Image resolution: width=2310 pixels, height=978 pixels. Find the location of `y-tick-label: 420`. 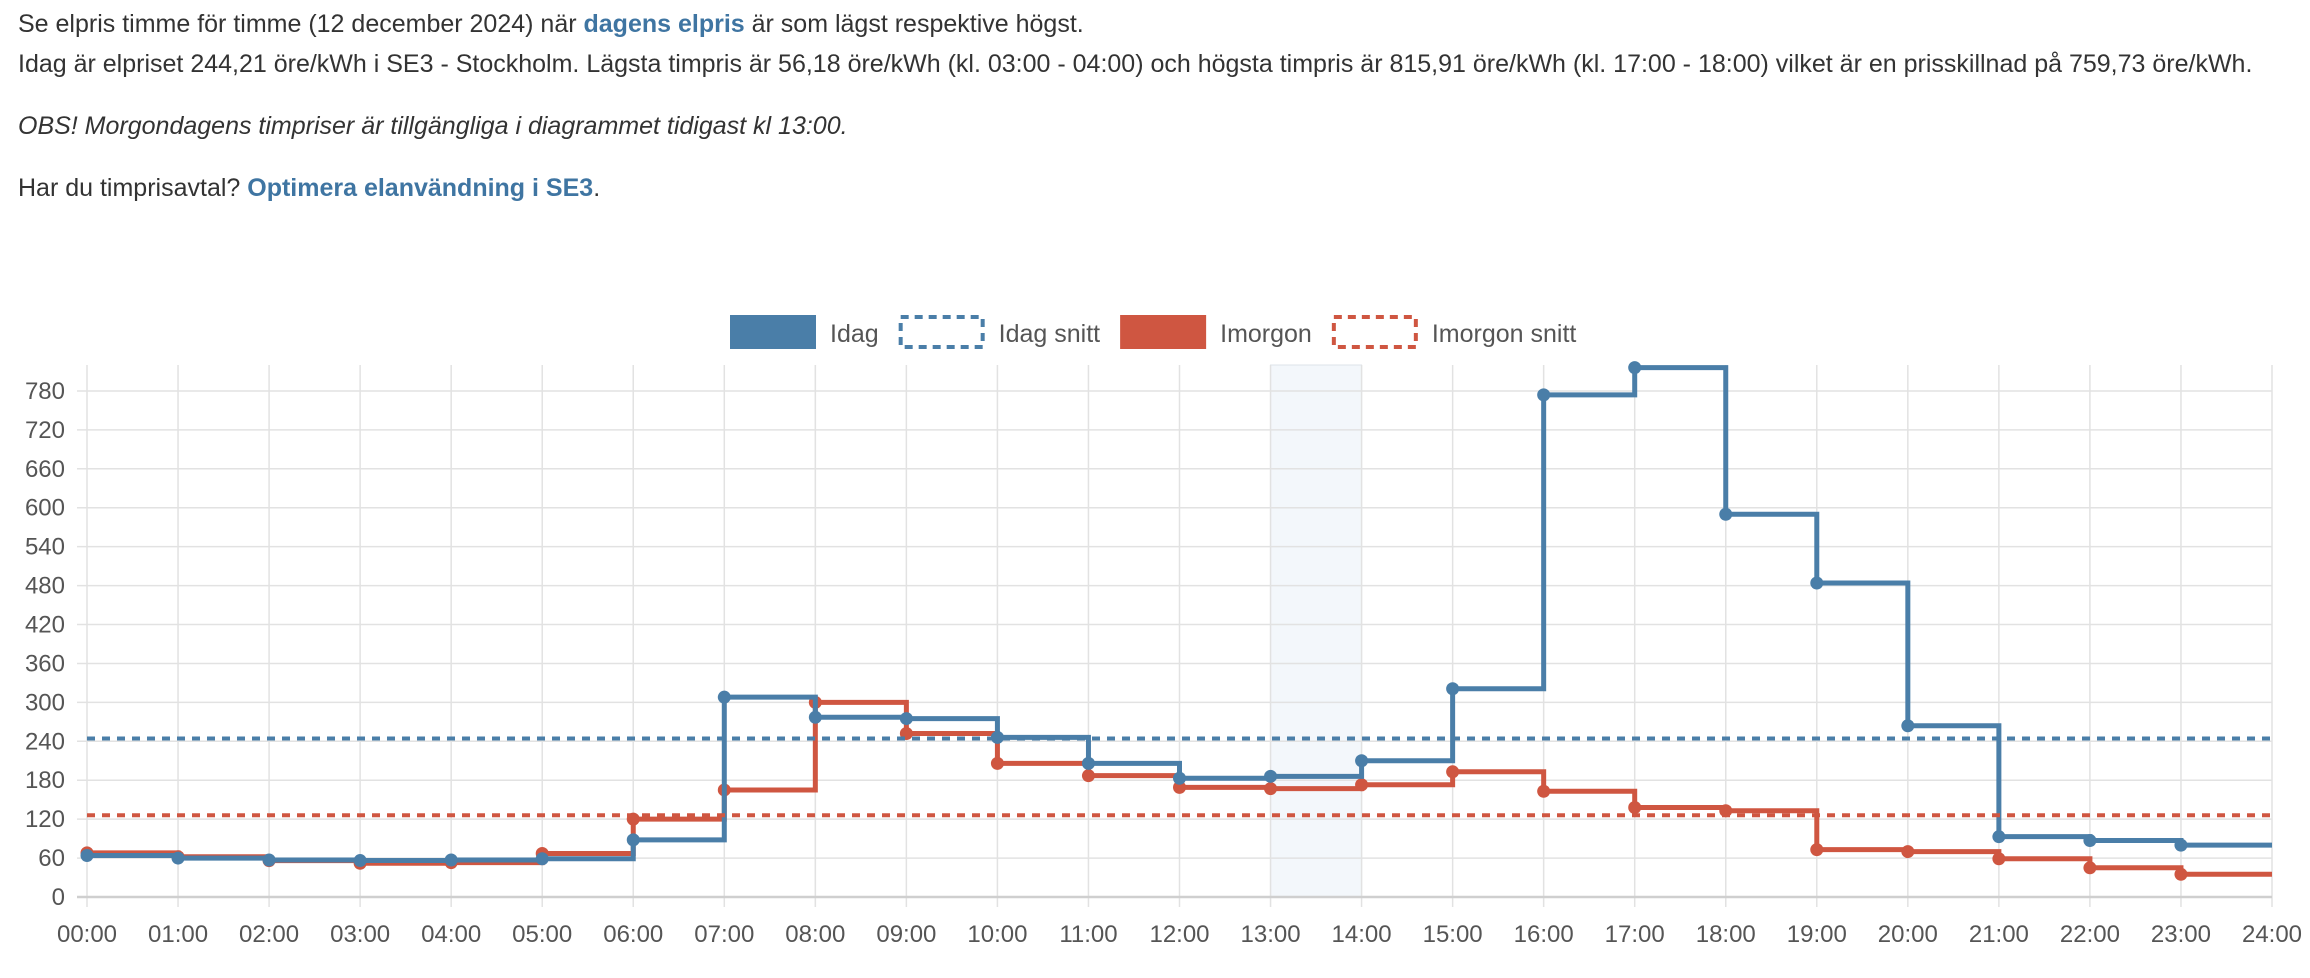

y-tick-label: 420 is located at coordinates (45, 625).